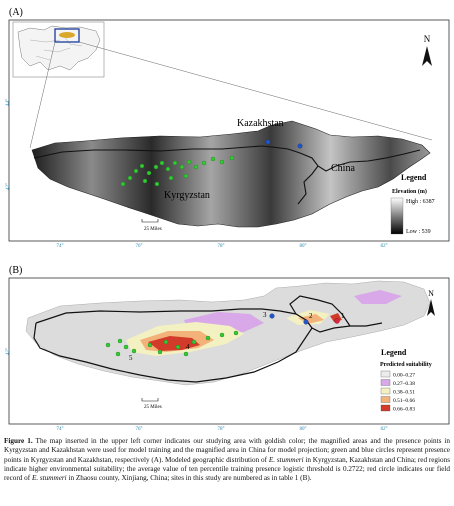  I want to click on lon-label-b-74: 74°, so click(60, 429).